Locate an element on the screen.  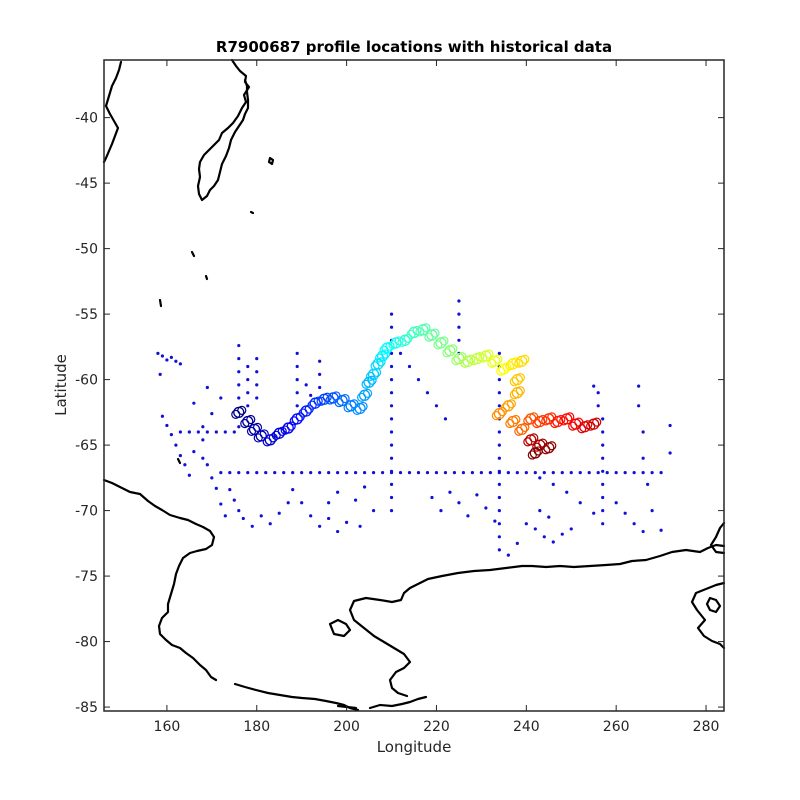
x-tick-label: 200 is located at coordinates (346, 727).